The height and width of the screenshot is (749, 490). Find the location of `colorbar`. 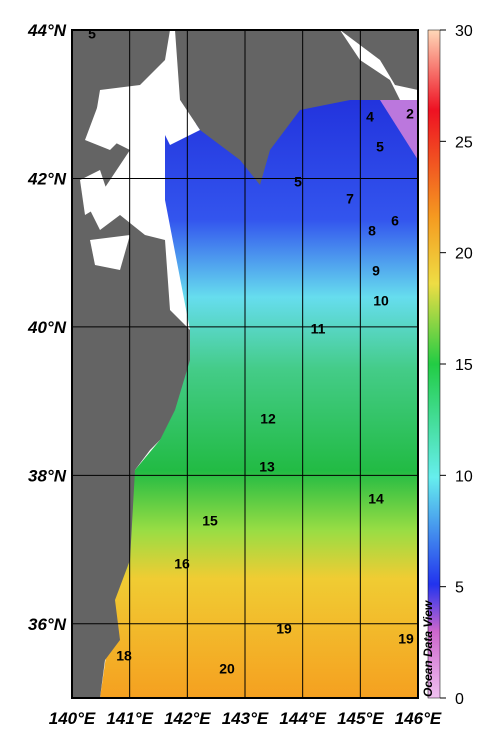

colorbar is located at coordinates (434, 364).